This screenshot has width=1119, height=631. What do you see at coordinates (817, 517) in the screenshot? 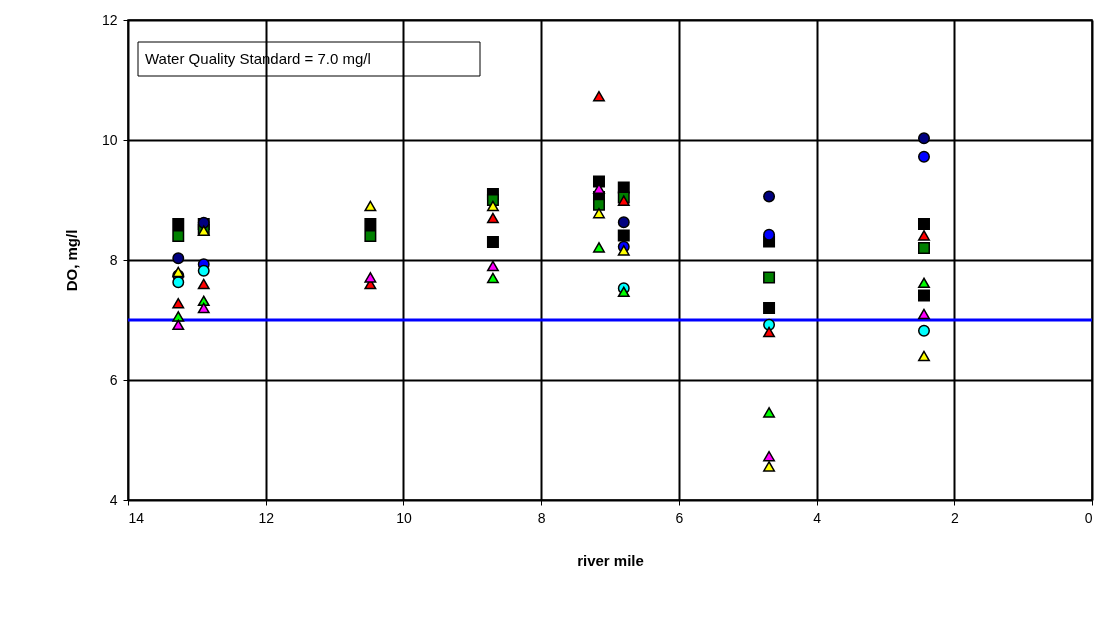
I see `x-tick-label: 4` at bounding box center [817, 517].